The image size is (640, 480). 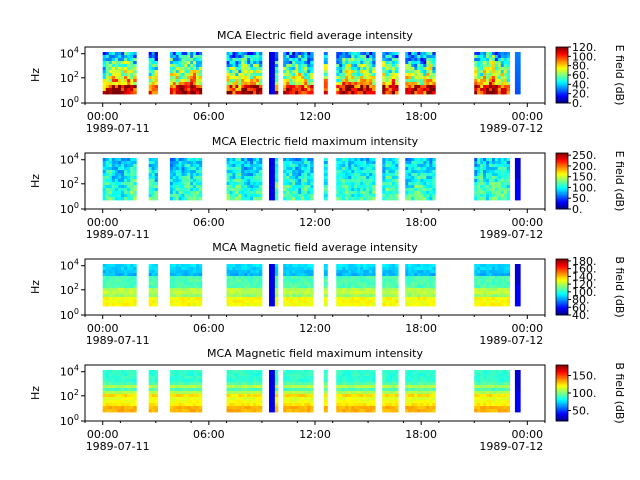 I want to click on colorbar-segment, so click(x=562, y=307).